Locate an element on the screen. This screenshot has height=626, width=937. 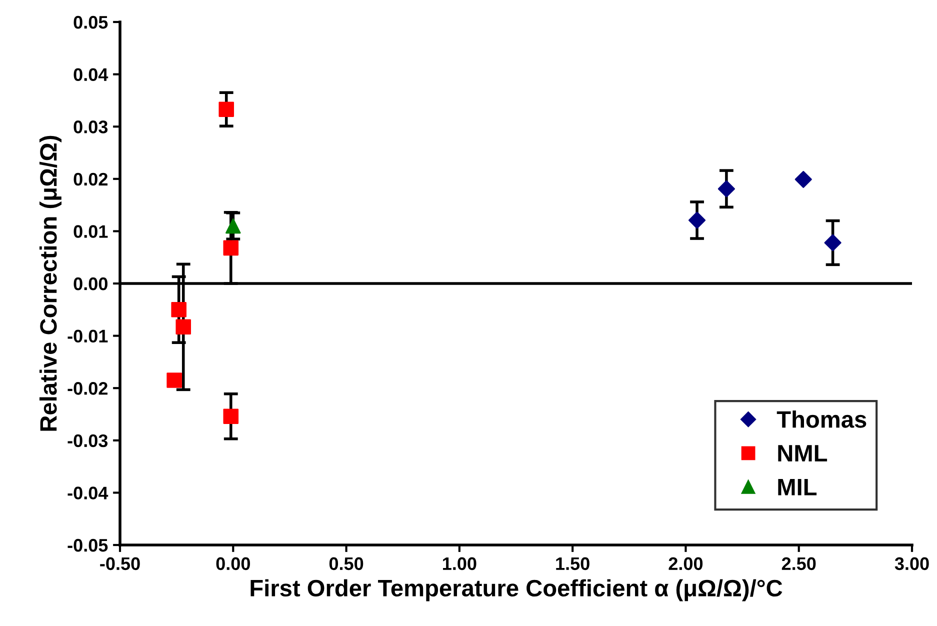
y-tick-label: 0.01 is located at coordinates (91, 231).